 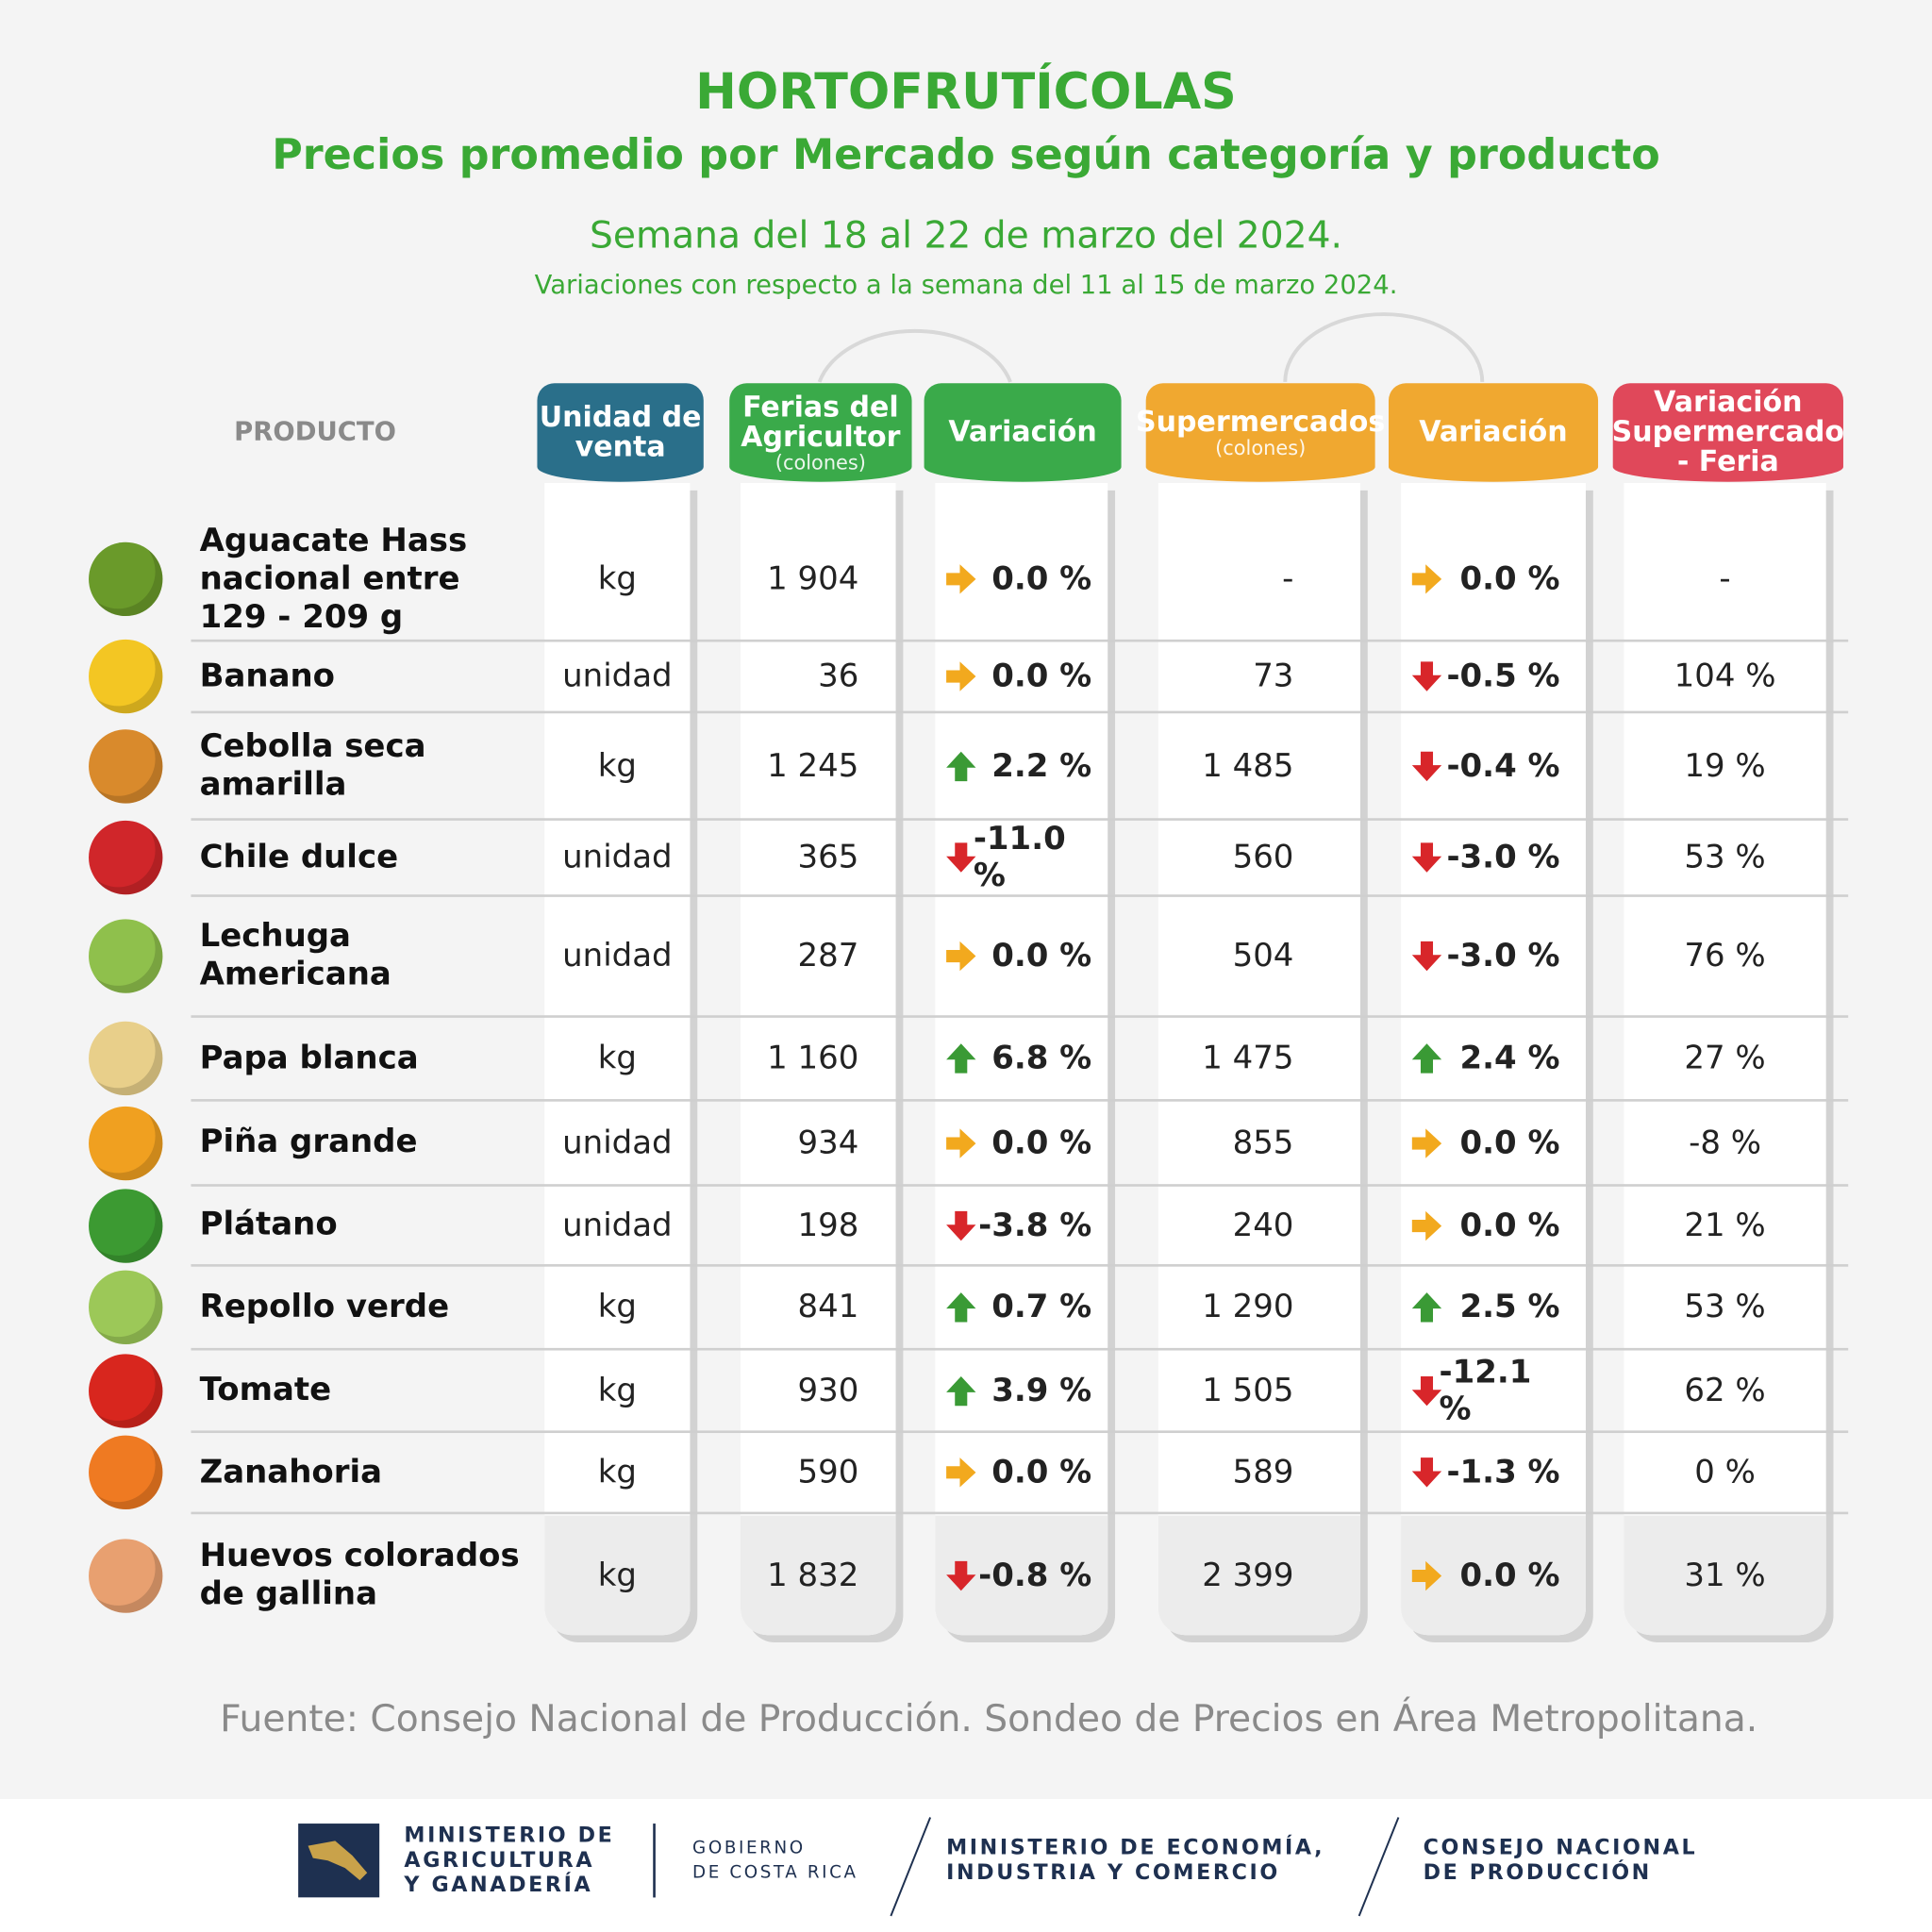 What do you see at coordinates (965, 236) in the screenshot?
I see `week: Semana del 18 al 22 de marzo del 2024.` at bounding box center [965, 236].